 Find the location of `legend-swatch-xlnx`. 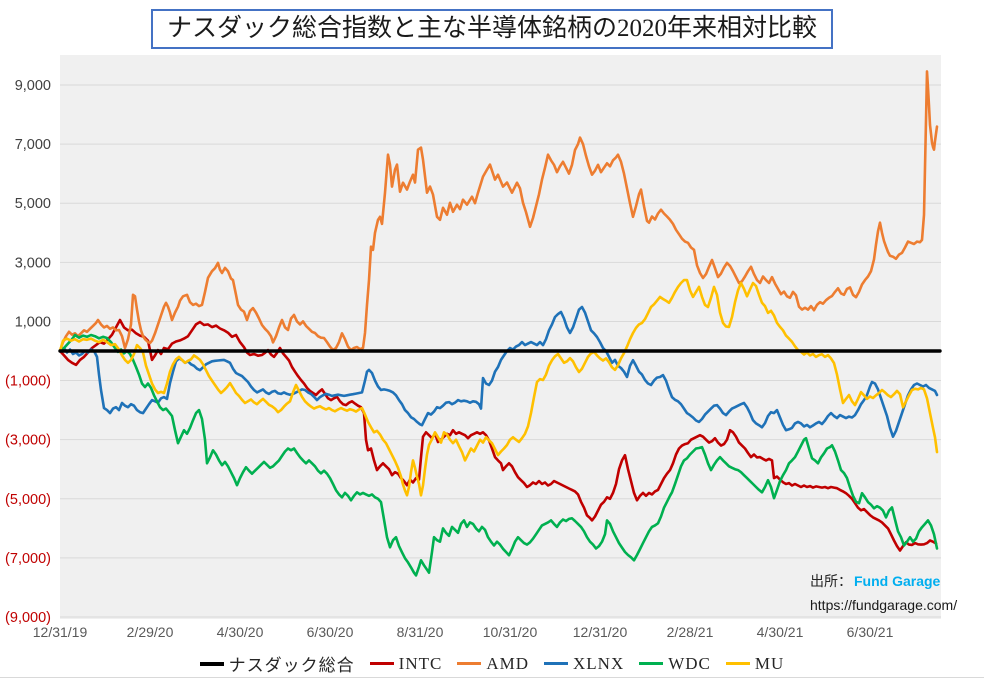

legend-swatch-xlnx is located at coordinates (556, 663).